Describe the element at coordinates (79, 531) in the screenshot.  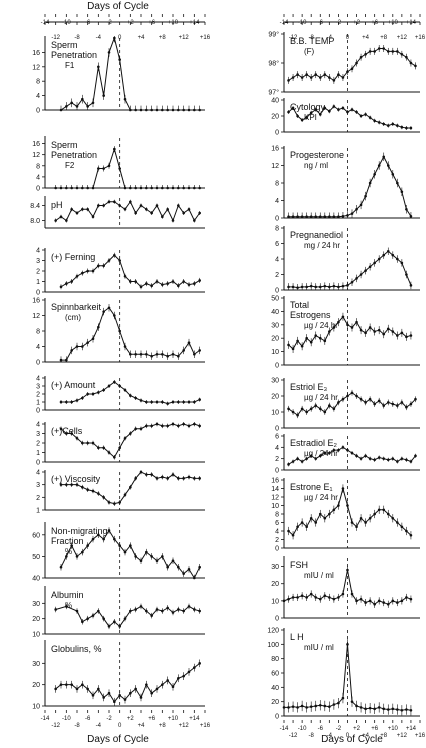
I see `panel-label: Non-migrating` at that location.